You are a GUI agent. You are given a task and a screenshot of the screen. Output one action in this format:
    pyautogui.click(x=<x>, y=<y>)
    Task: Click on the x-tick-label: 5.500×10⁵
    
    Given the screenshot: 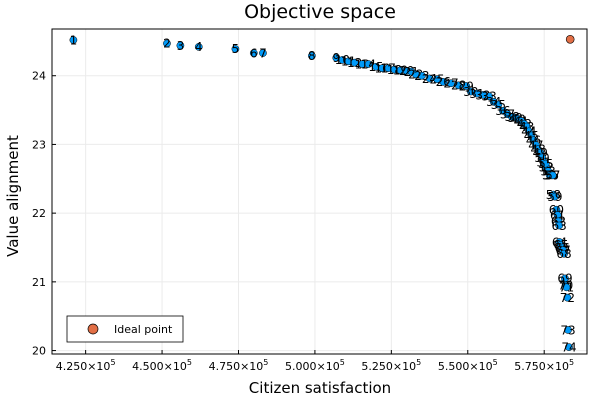 What is the action you would take?
    pyautogui.click(x=468, y=365)
    